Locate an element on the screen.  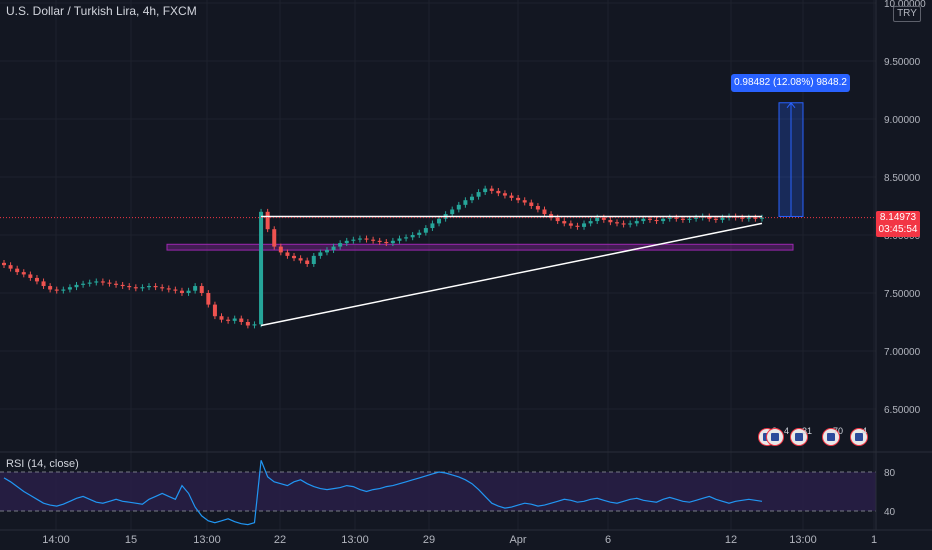
rsi-tick-label: 40 is located at coordinates (890, 512).